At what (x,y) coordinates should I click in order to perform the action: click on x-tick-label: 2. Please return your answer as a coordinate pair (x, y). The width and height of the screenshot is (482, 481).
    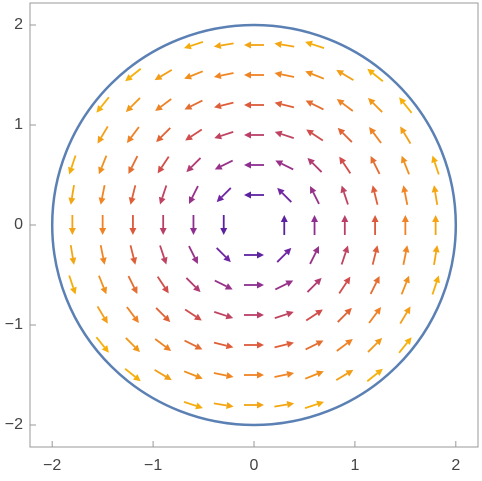
    Looking at the image, I should click on (455, 465).